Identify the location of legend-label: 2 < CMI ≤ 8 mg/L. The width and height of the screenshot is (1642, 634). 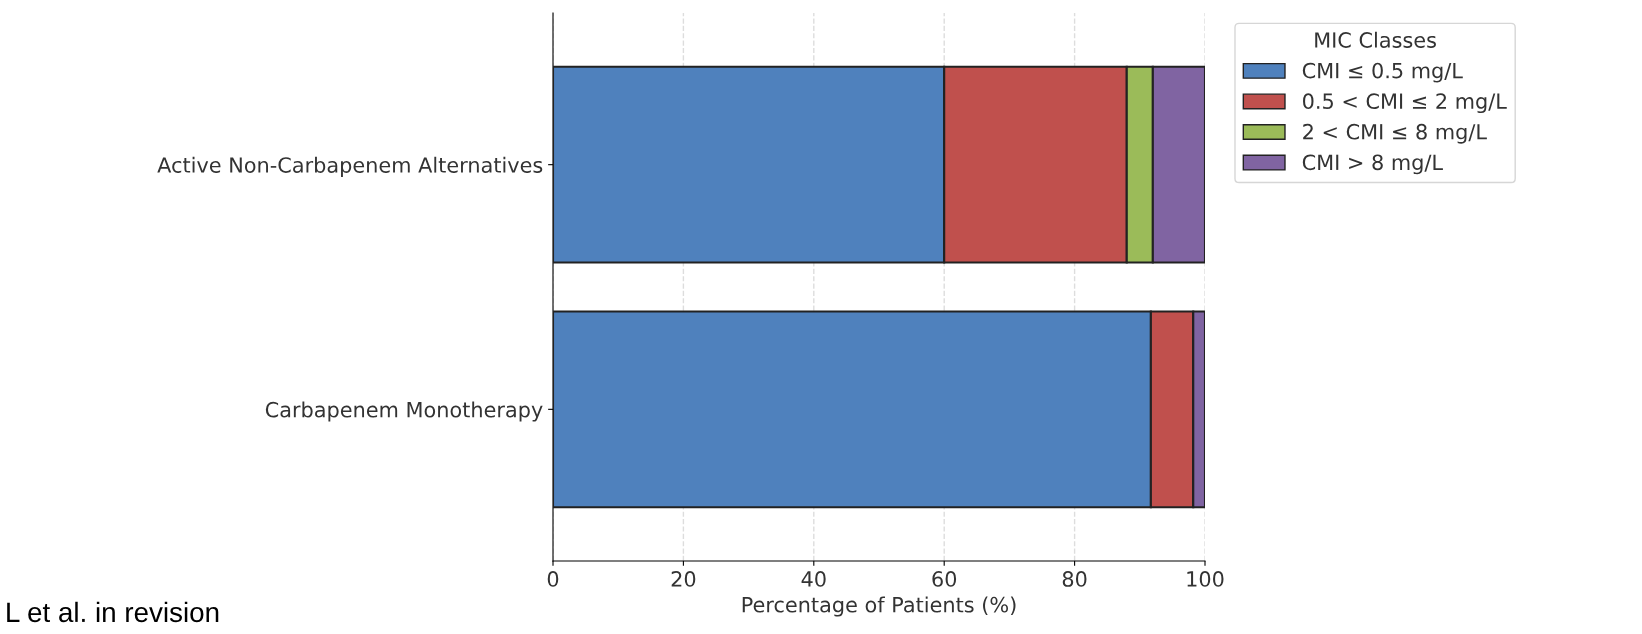
(1395, 133).